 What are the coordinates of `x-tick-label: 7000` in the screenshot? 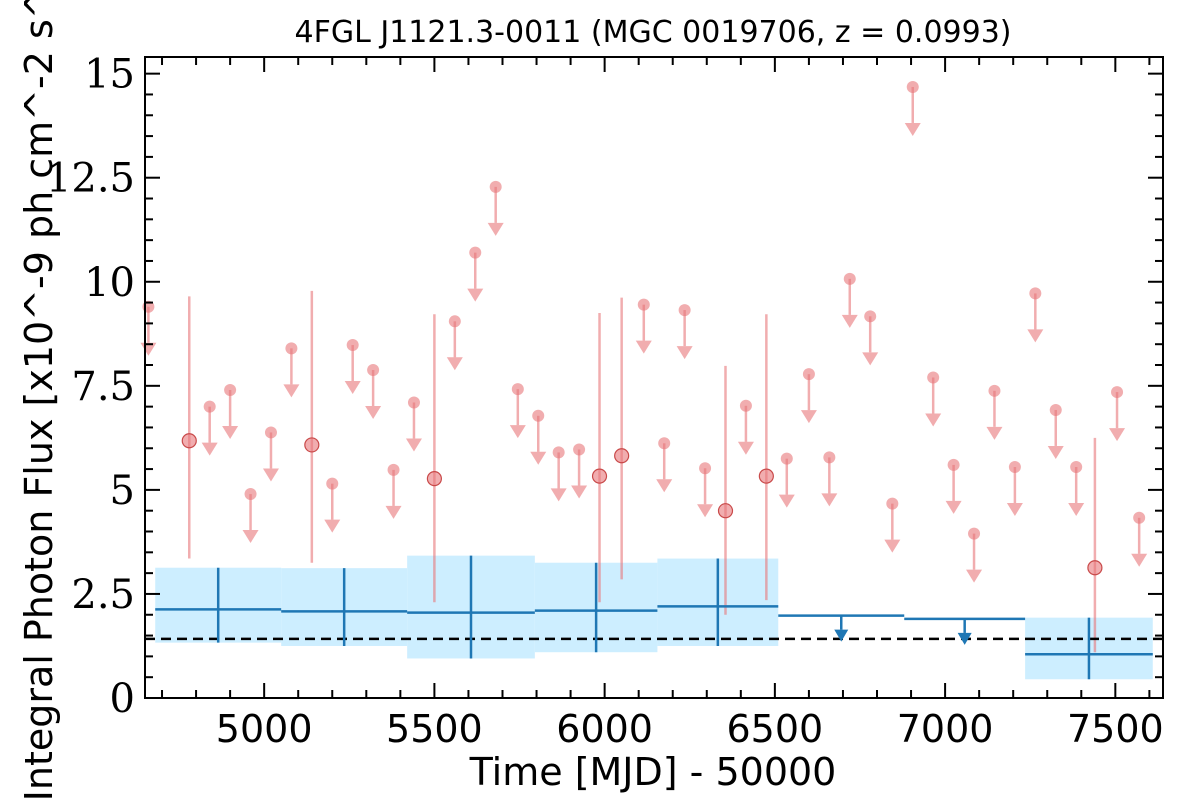 It's located at (945, 729).